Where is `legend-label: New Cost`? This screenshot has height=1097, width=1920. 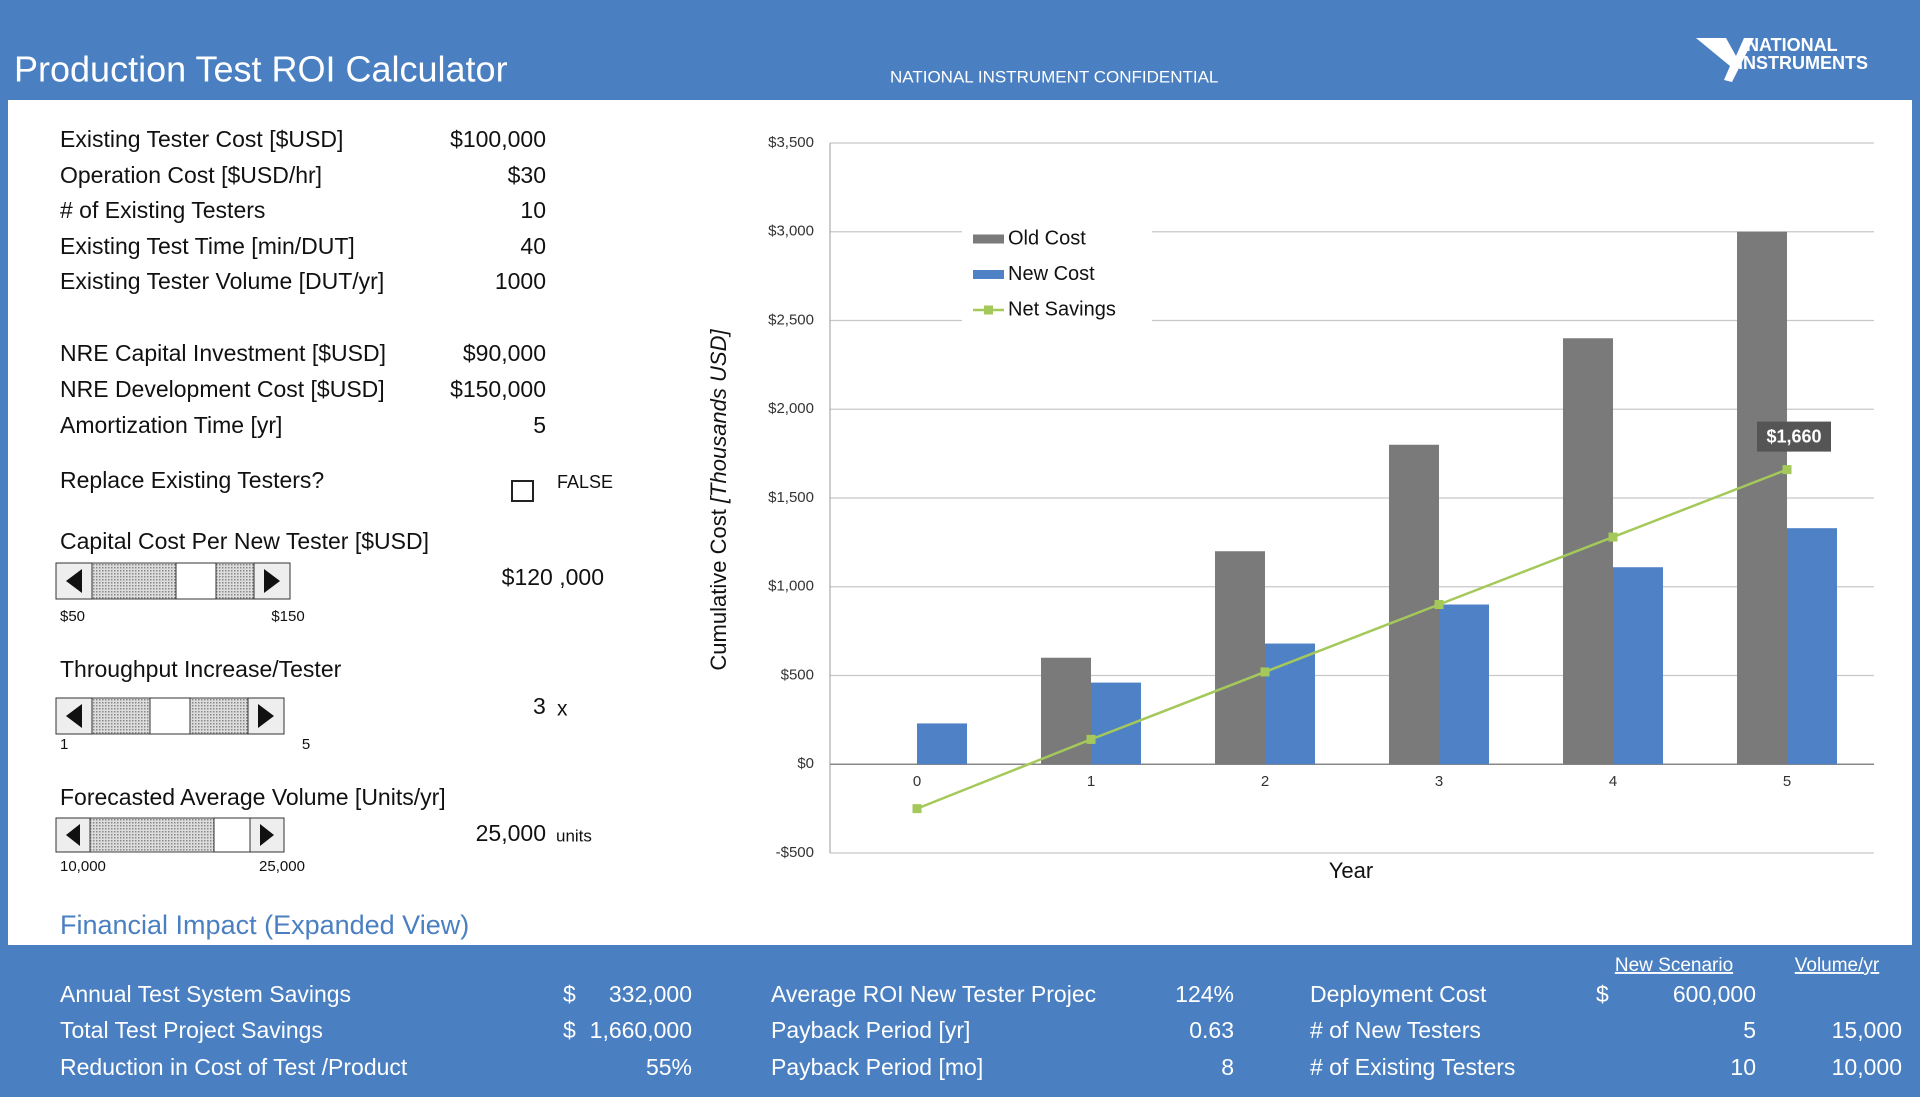 legend-label: New Cost is located at coordinates (1051, 274).